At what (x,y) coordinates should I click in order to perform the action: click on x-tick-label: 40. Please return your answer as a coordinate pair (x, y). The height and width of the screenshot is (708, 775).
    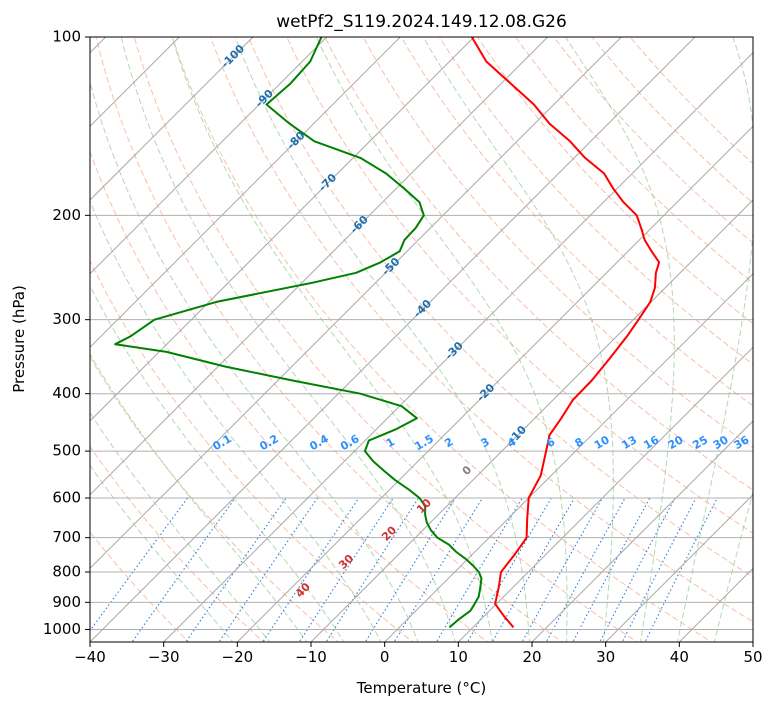
    Looking at the image, I should click on (679, 657).